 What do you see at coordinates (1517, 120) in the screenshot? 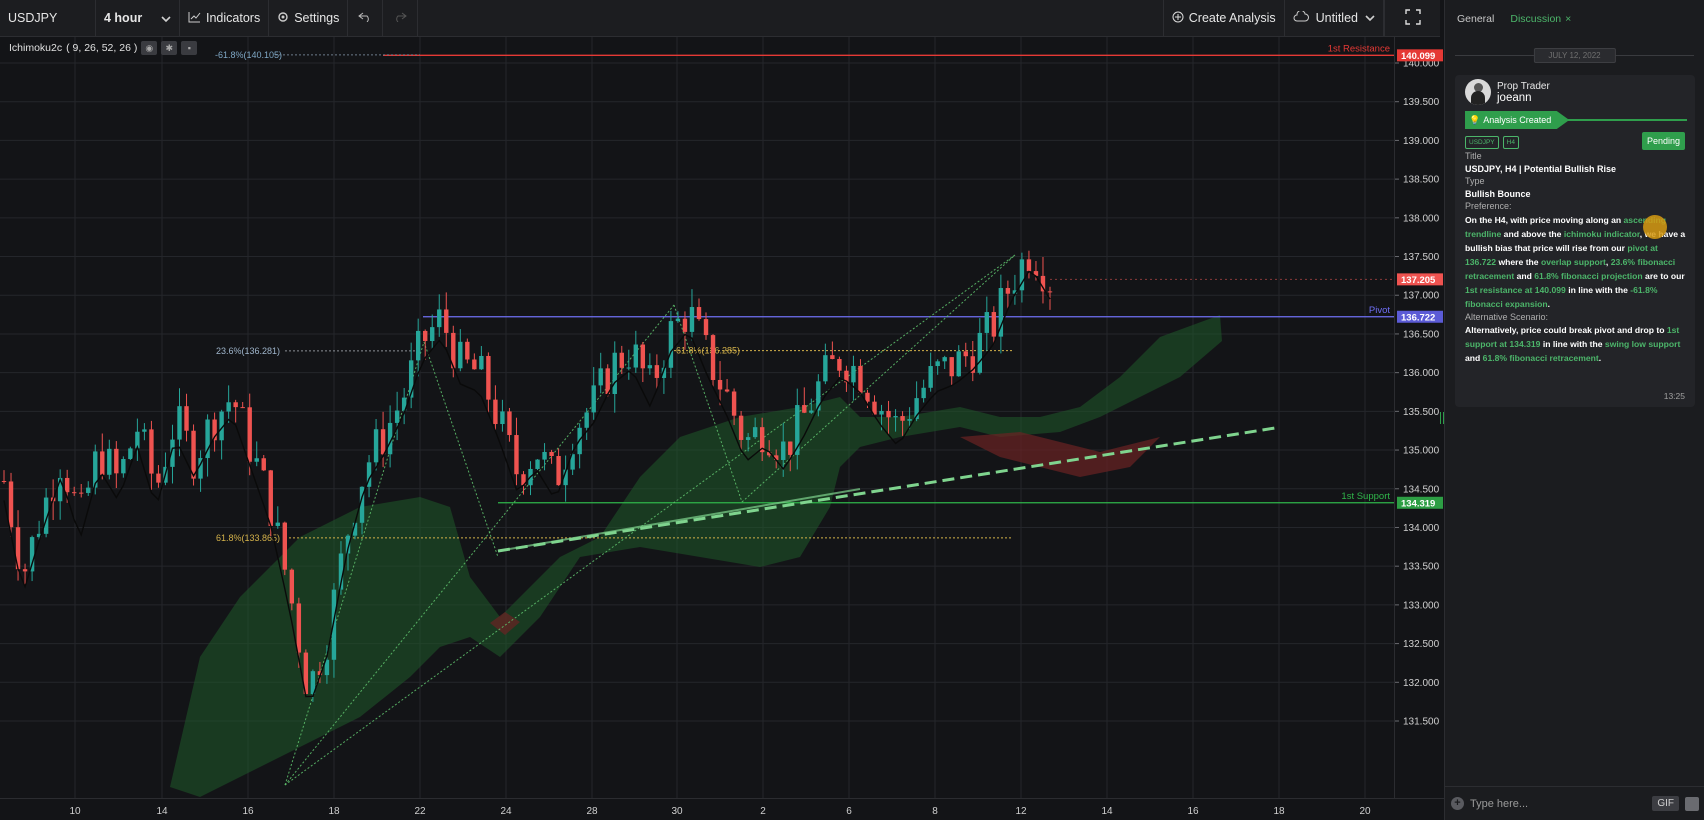
I see `status-banner: 💡 Analysis Created` at bounding box center [1517, 120].